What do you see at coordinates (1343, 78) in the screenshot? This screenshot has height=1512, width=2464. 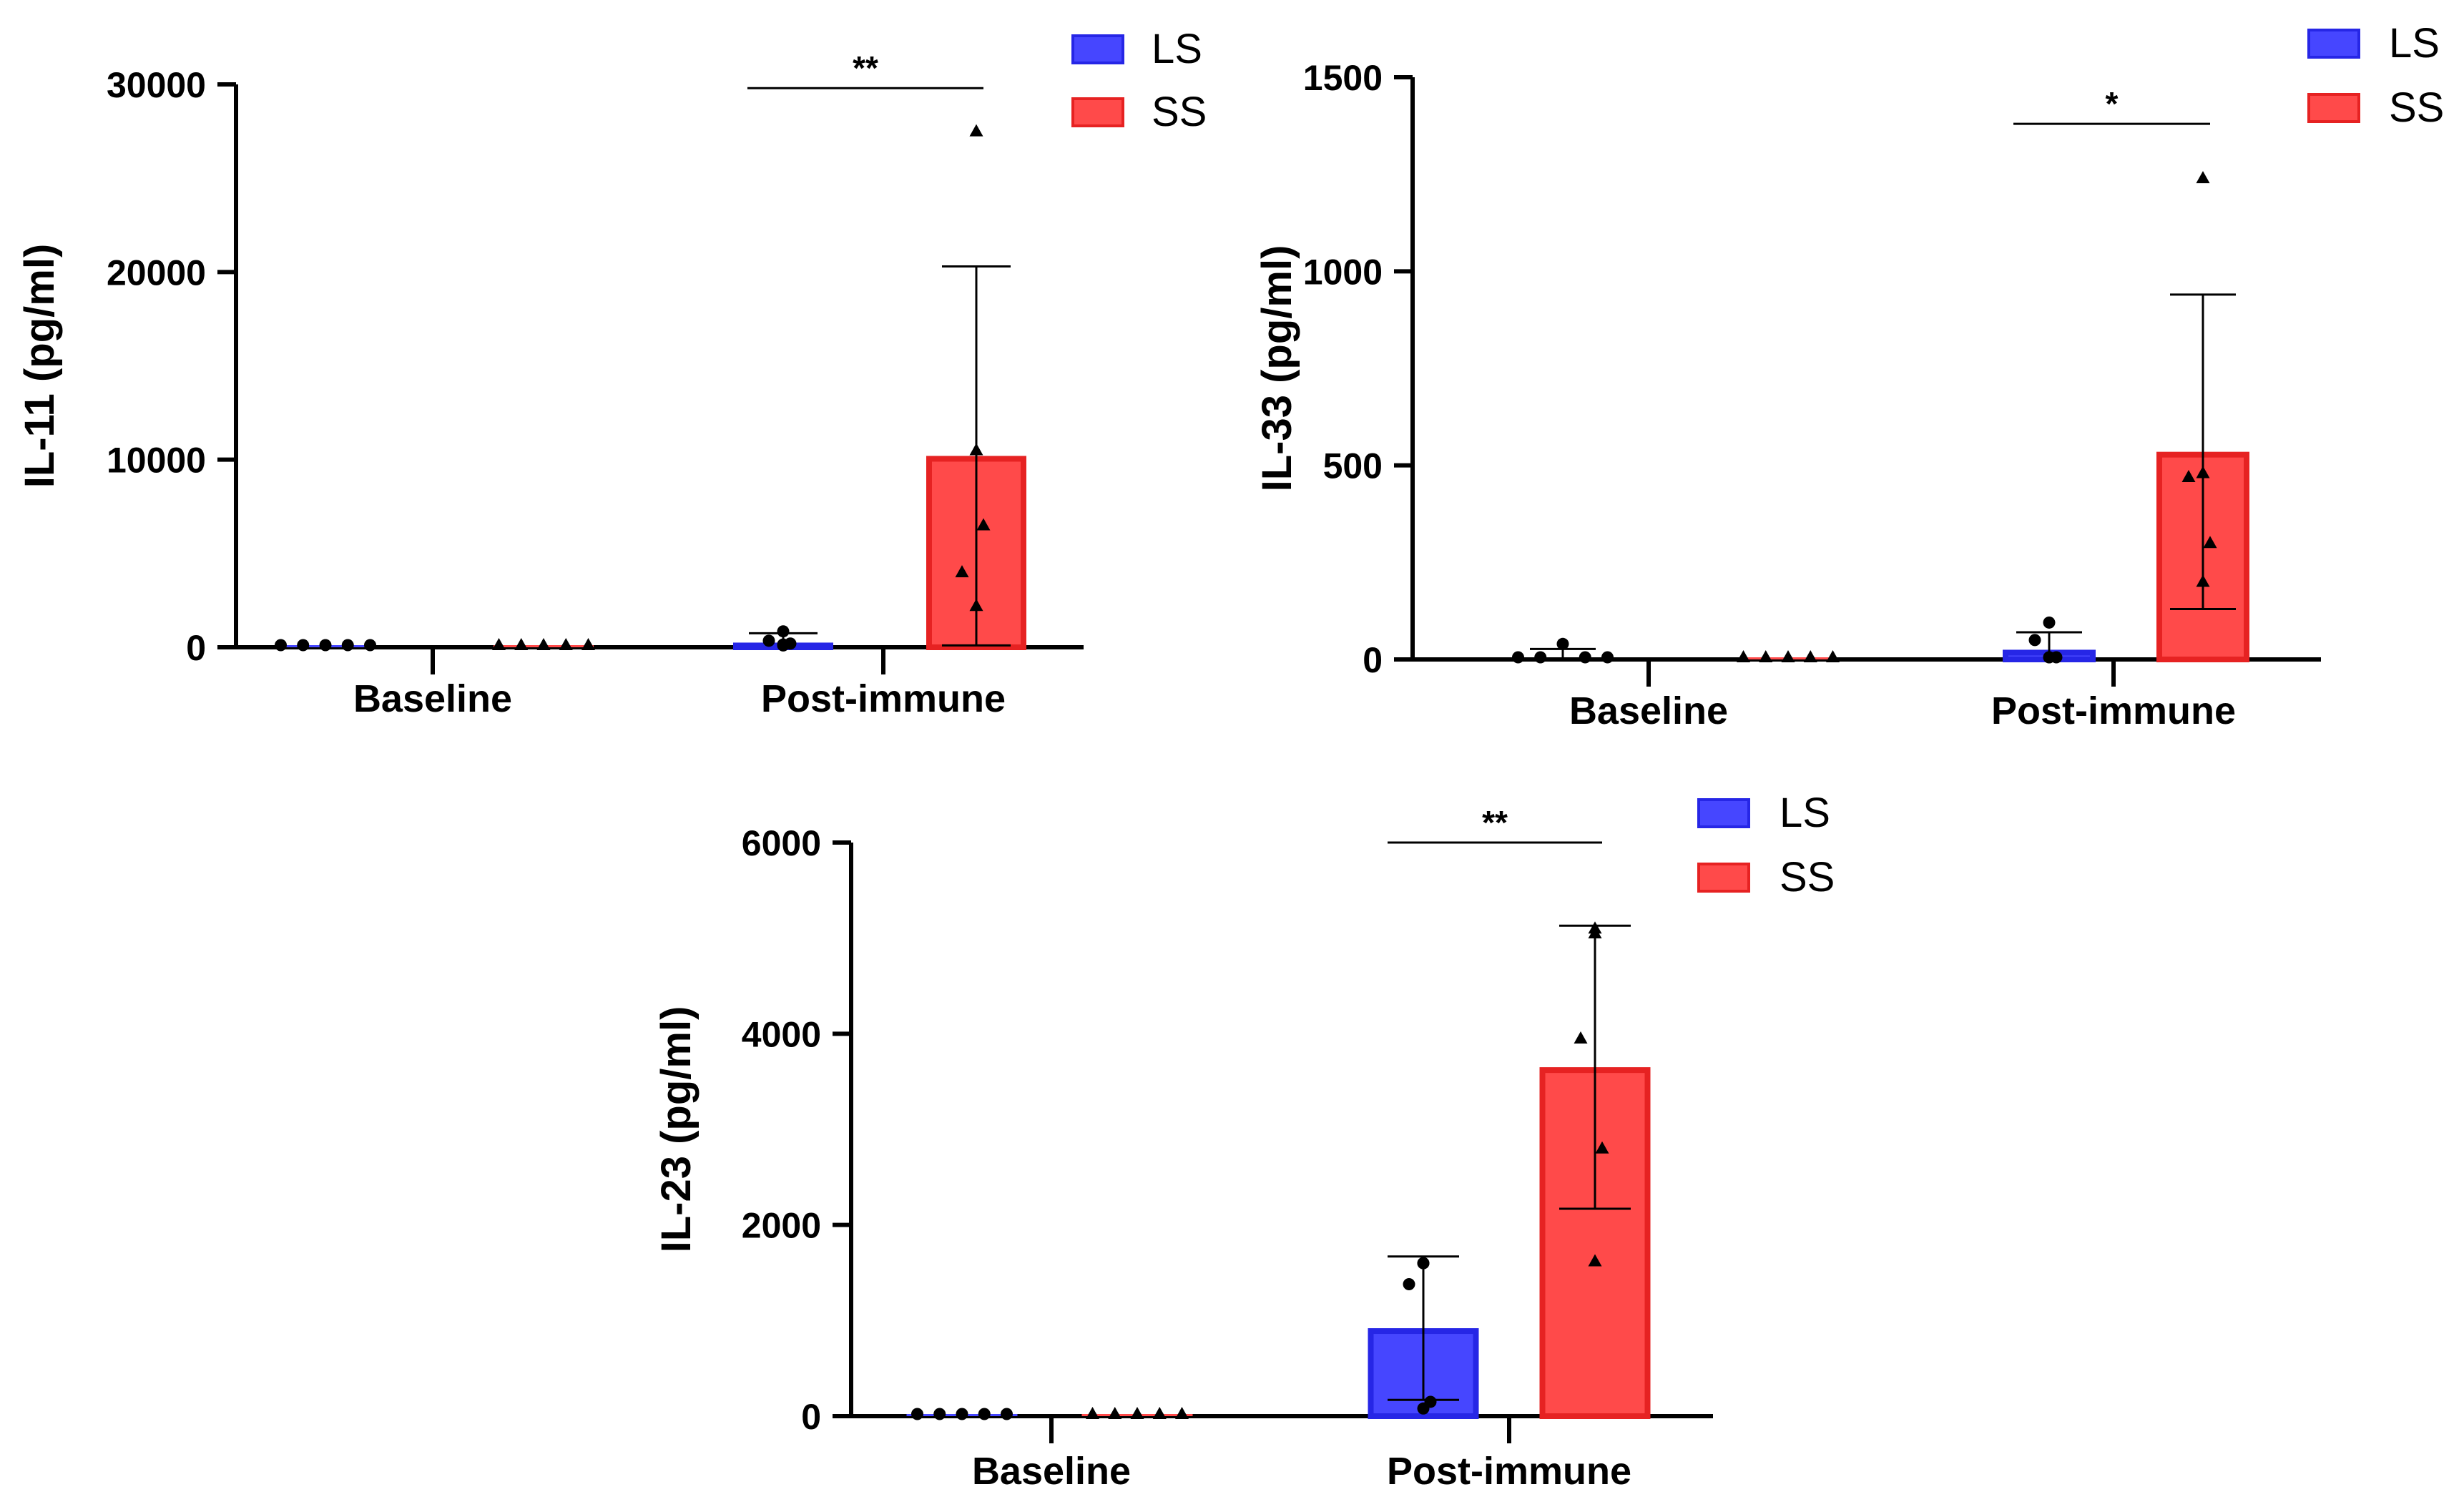 I see `y-tick-label: 1500` at bounding box center [1343, 78].